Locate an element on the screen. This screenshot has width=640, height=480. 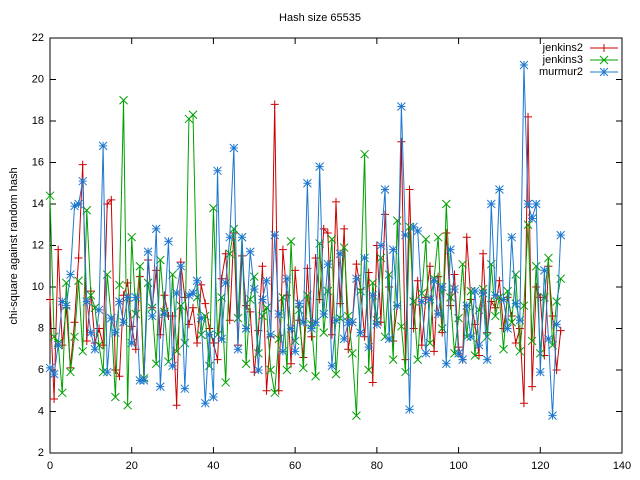
y-tick-label: 16 is located at coordinates (38, 162).